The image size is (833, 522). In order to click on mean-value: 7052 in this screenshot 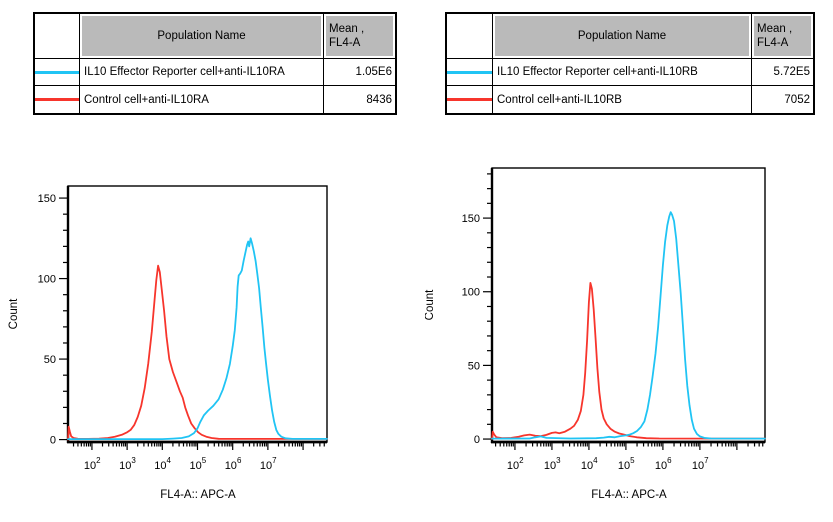, I will do `click(797, 99)`.